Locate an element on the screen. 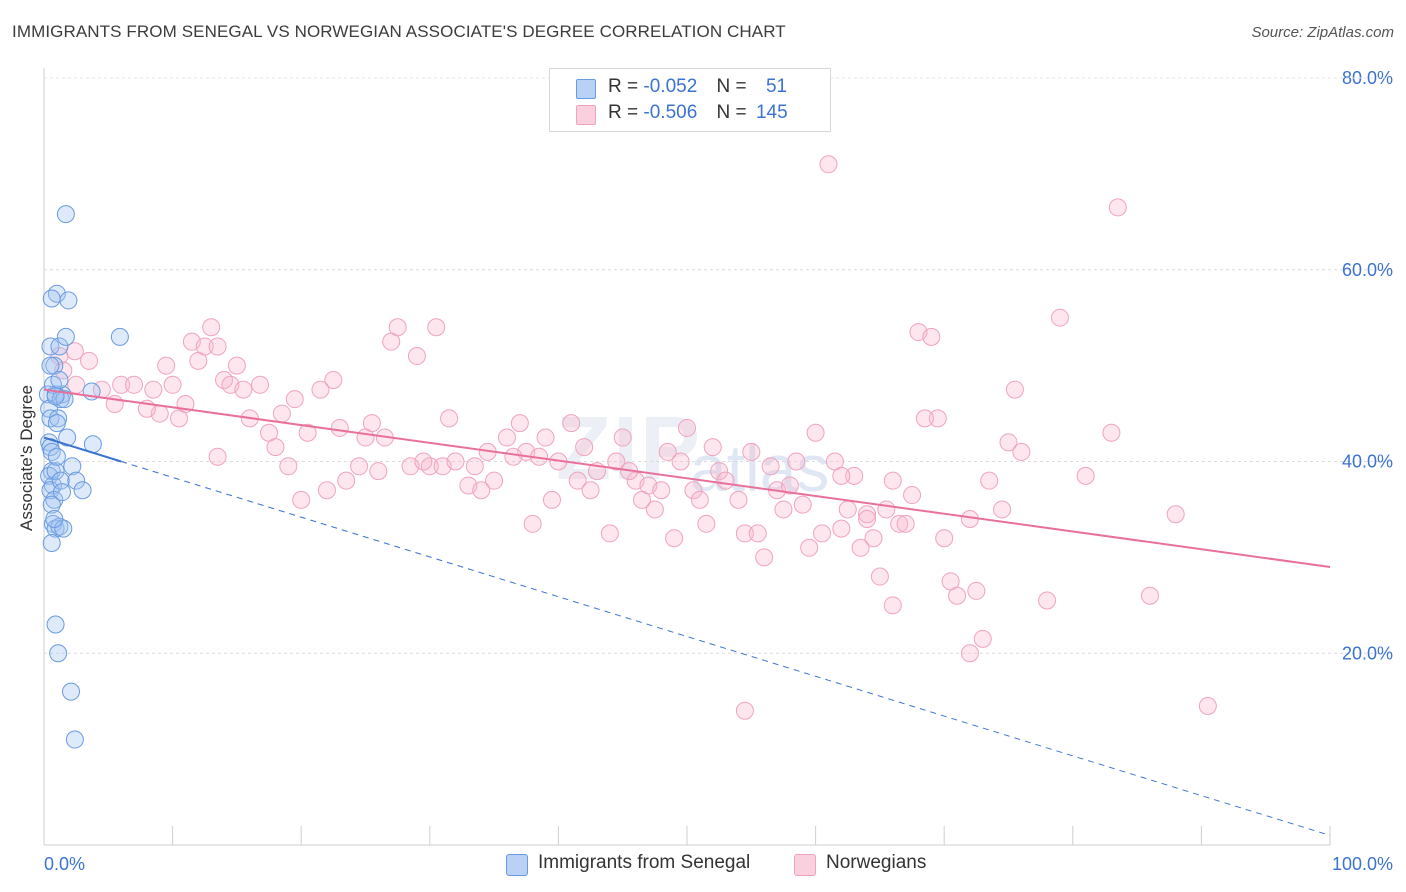 Image resolution: width=1406 pixels, height=892 pixels. y-tick-label: 40.0% is located at coordinates (1367, 462).